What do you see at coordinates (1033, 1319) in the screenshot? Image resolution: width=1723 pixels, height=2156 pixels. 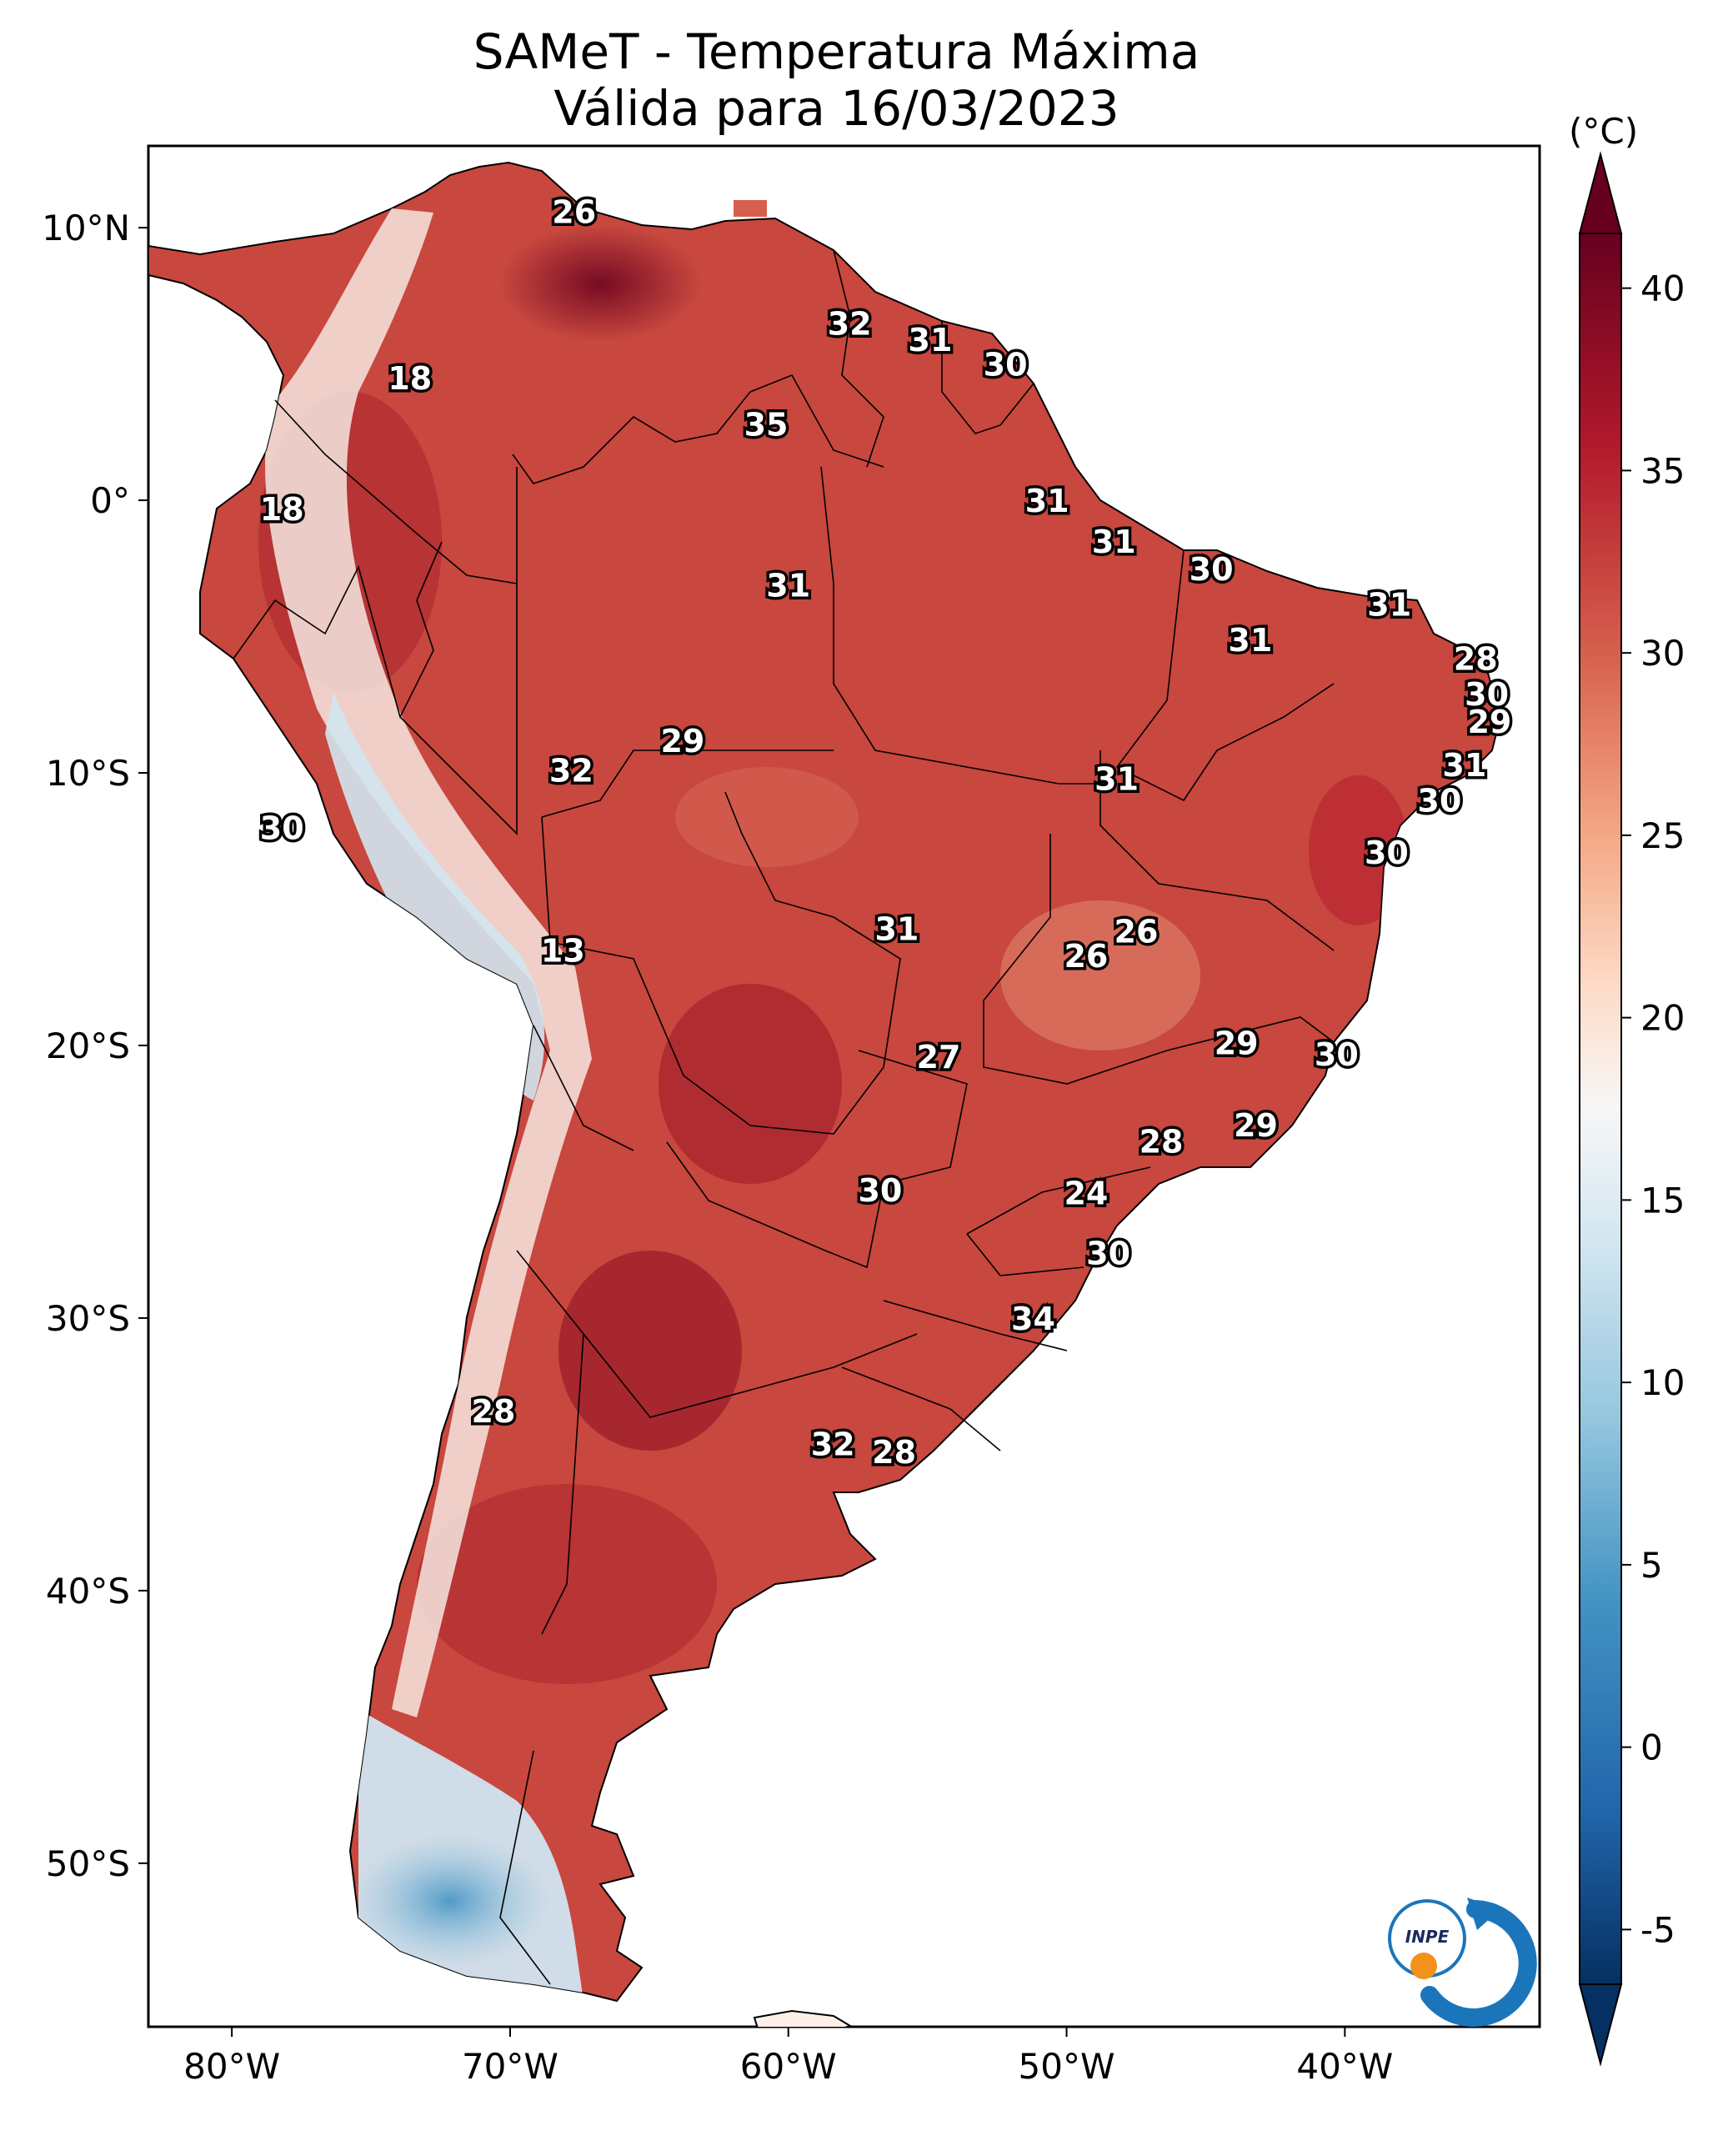 I see `station-temperature-label: 34` at bounding box center [1033, 1319].